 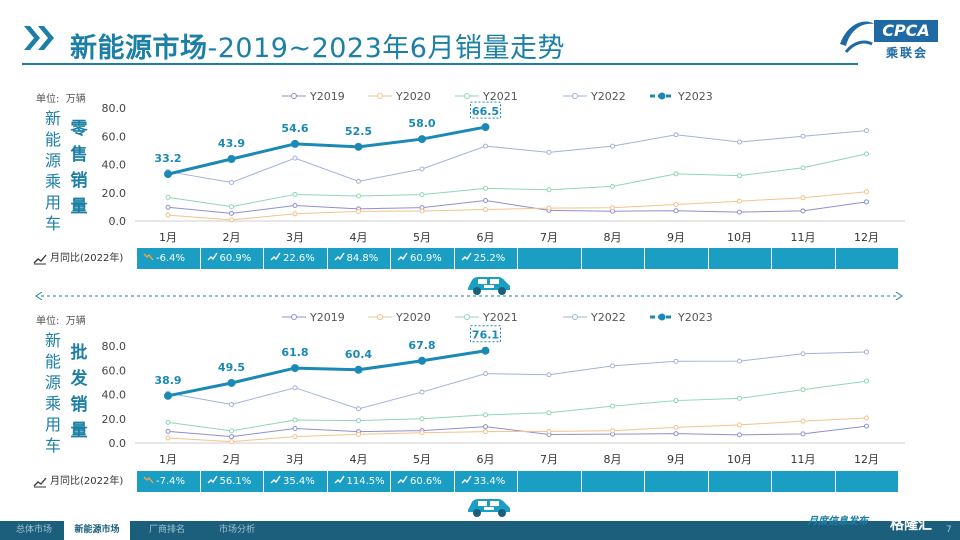 What do you see at coordinates (489, 481) in the screenshot?
I see `yoy-value: 33.4%` at bounding box center [489, 481].